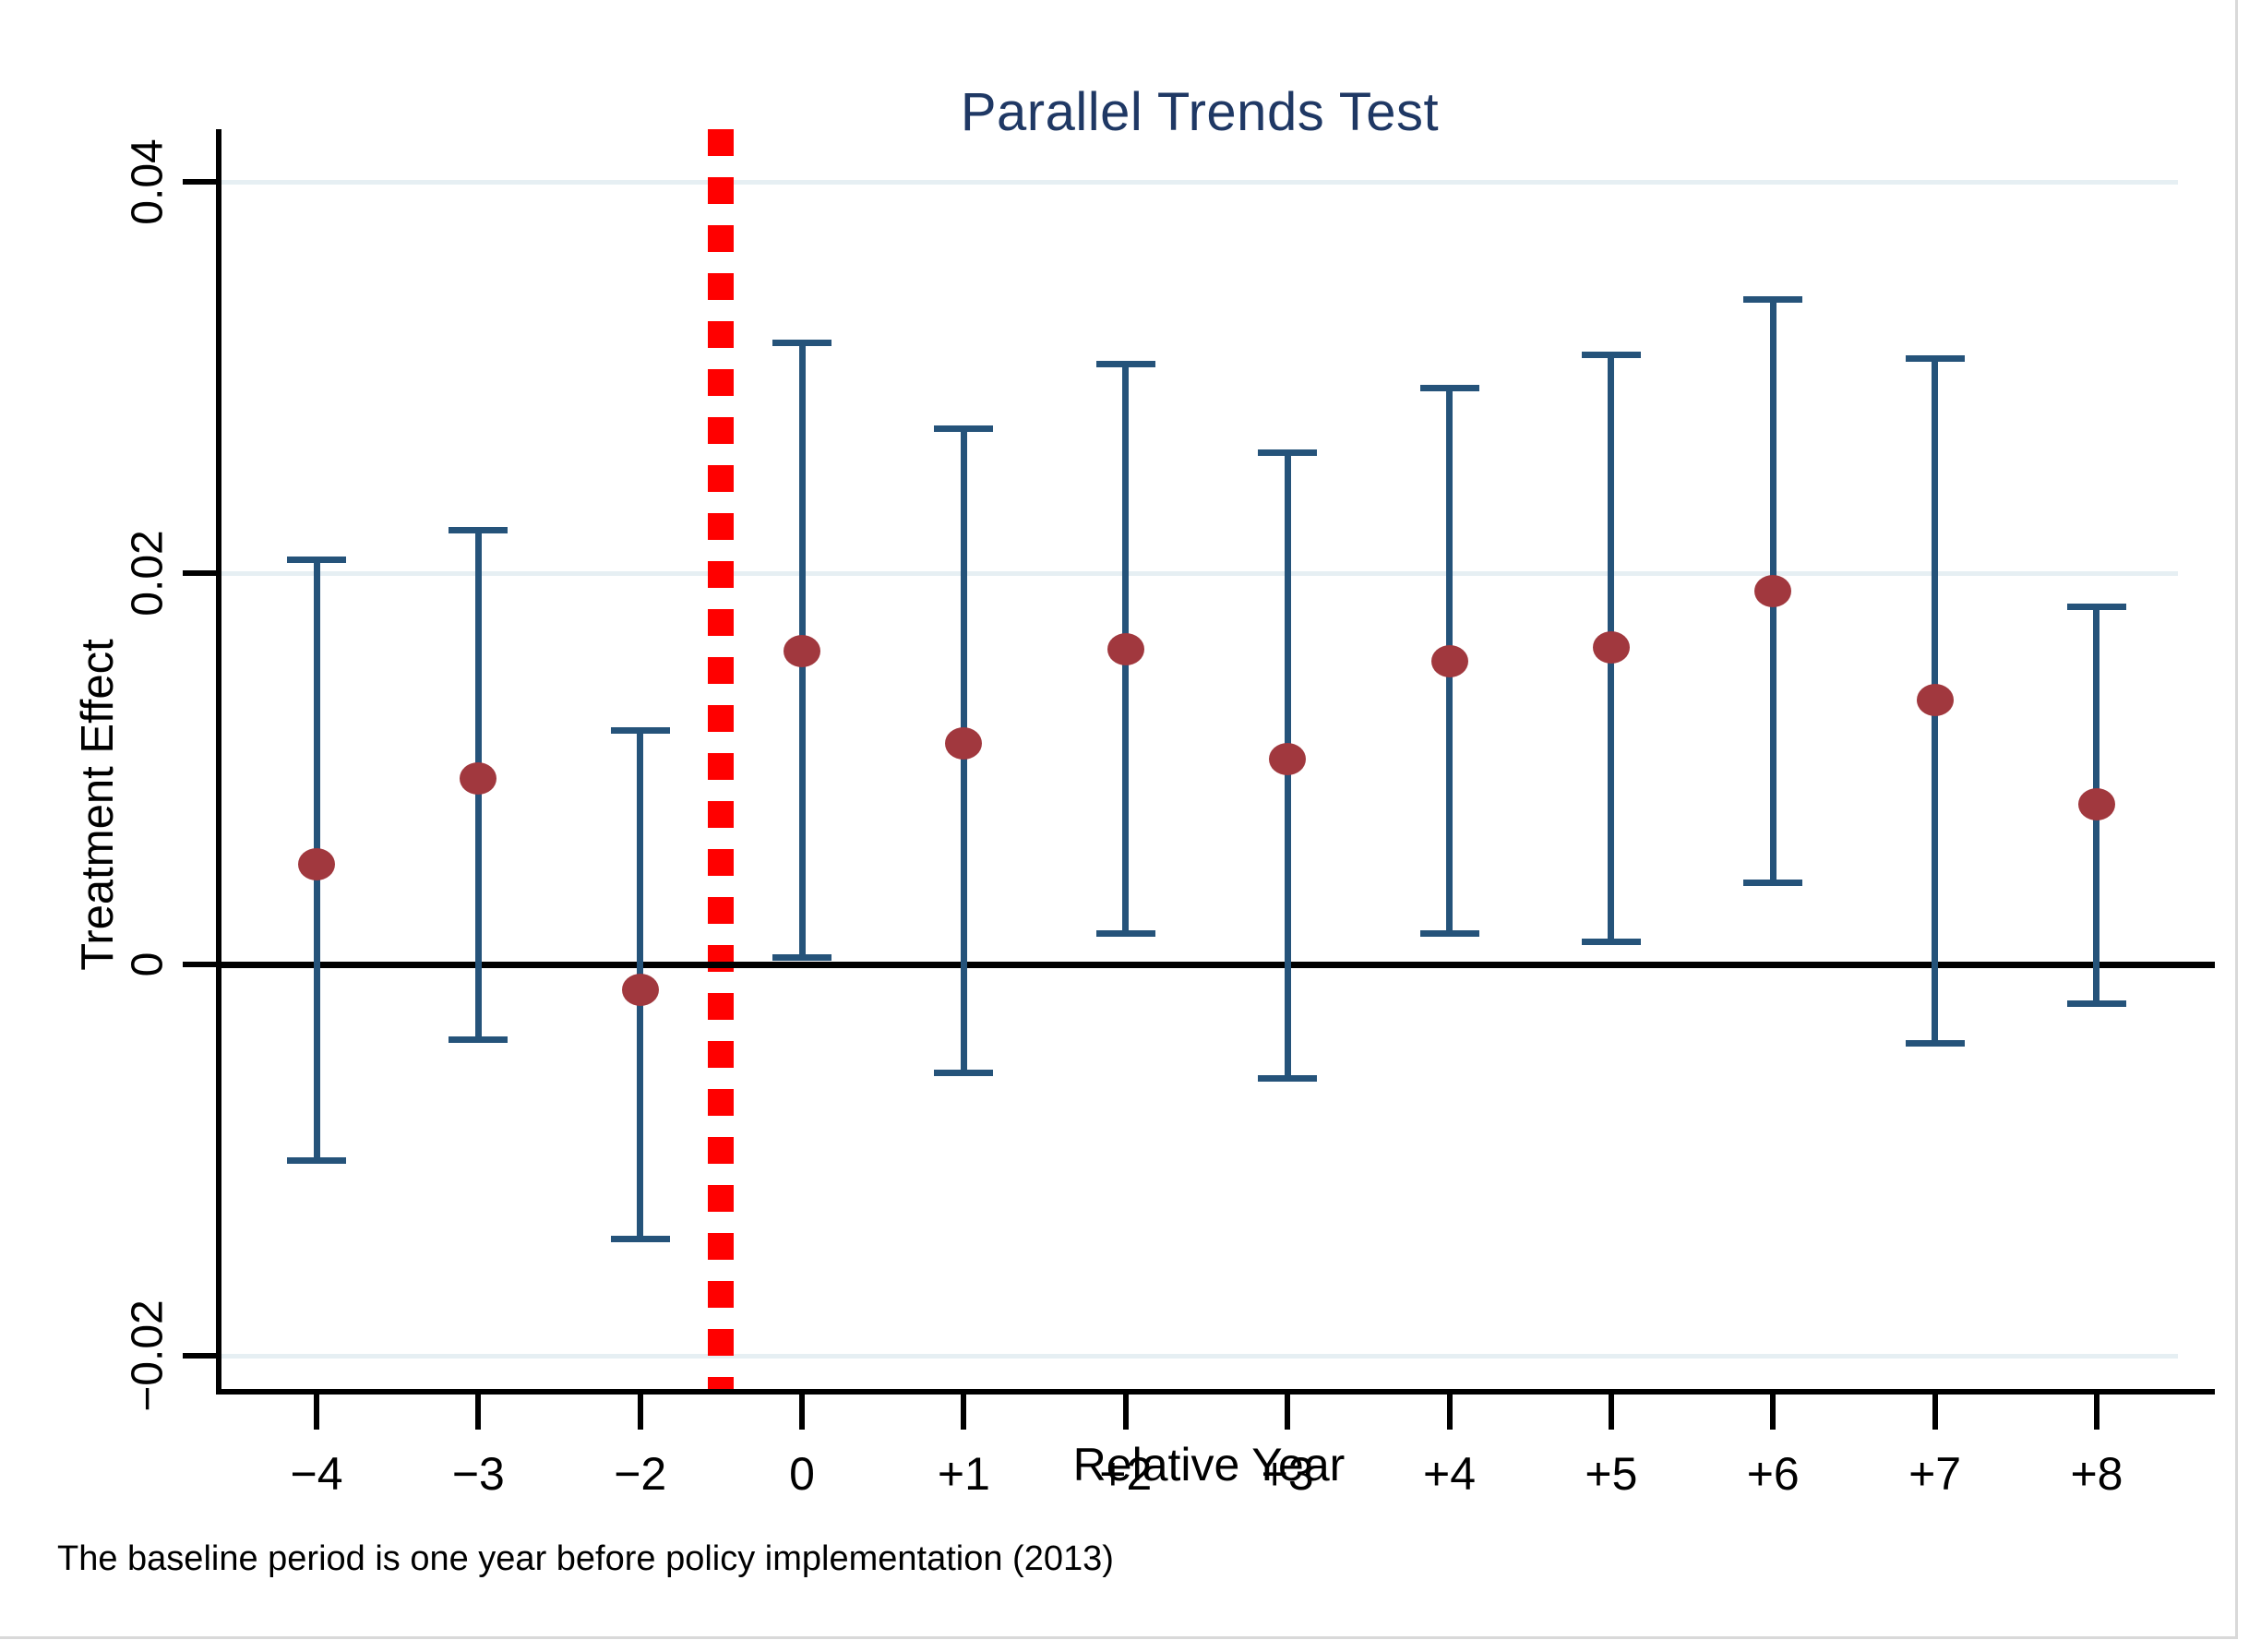  Describe the element at coordinates (1126, 1474) in the screenshot. I see `x-tick-label: +2` at that location.